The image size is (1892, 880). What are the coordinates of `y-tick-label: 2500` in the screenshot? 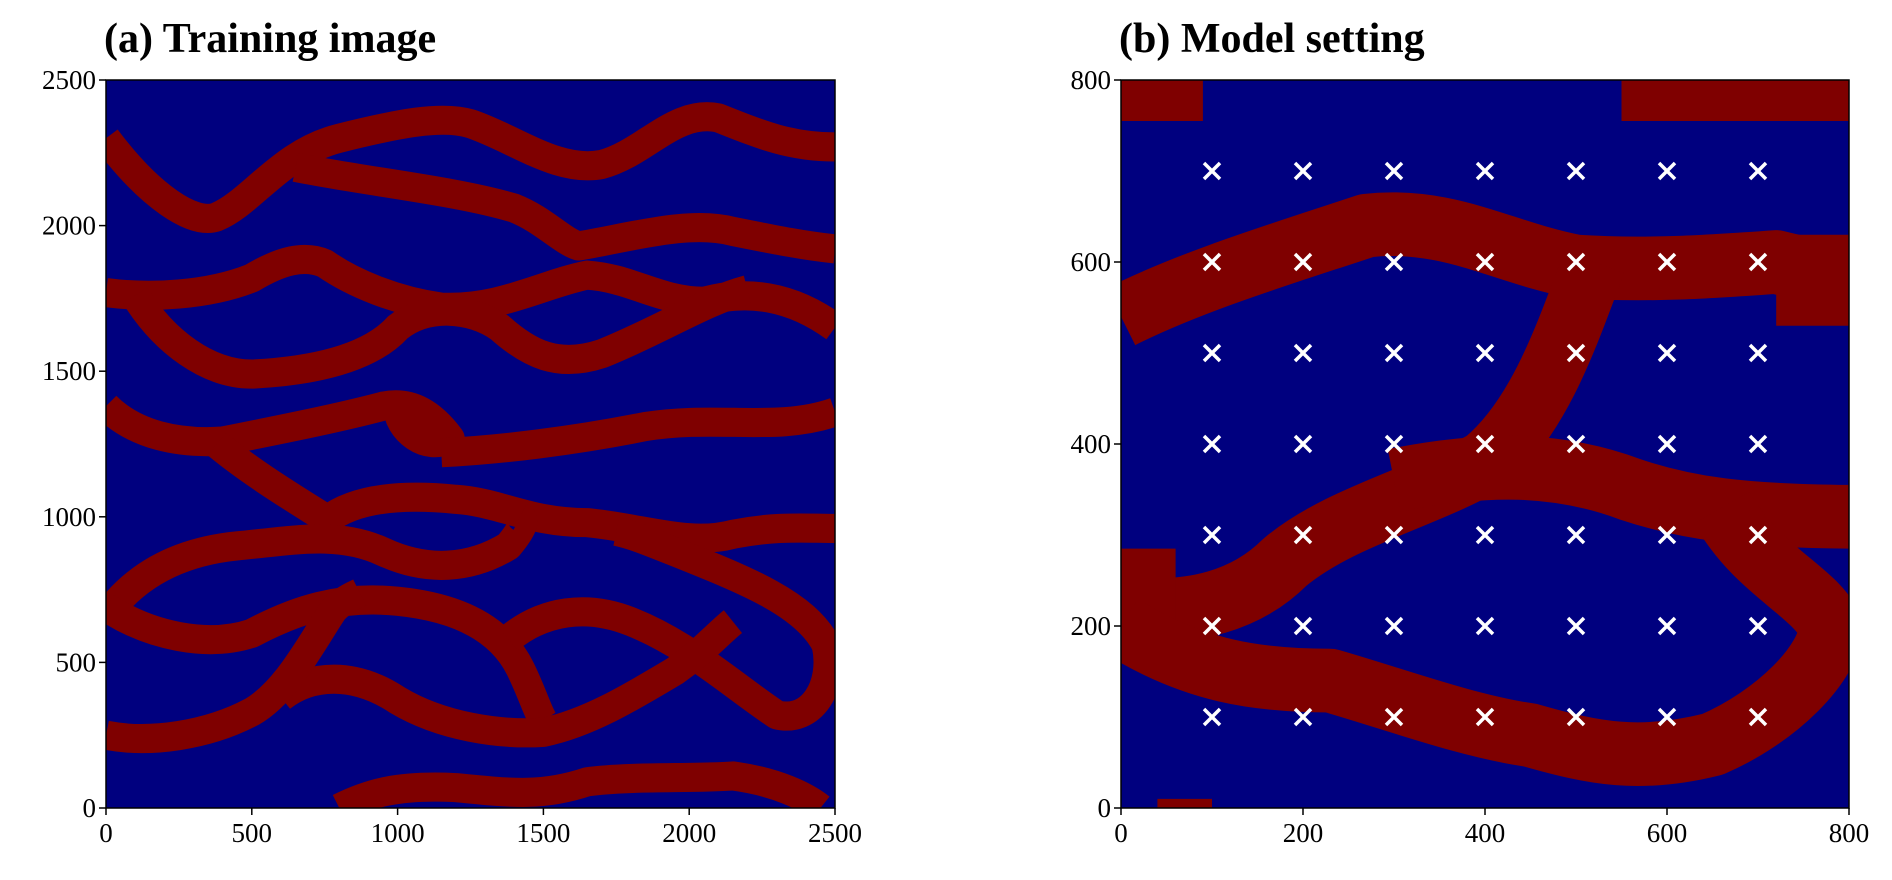 It's located at (69, 80).